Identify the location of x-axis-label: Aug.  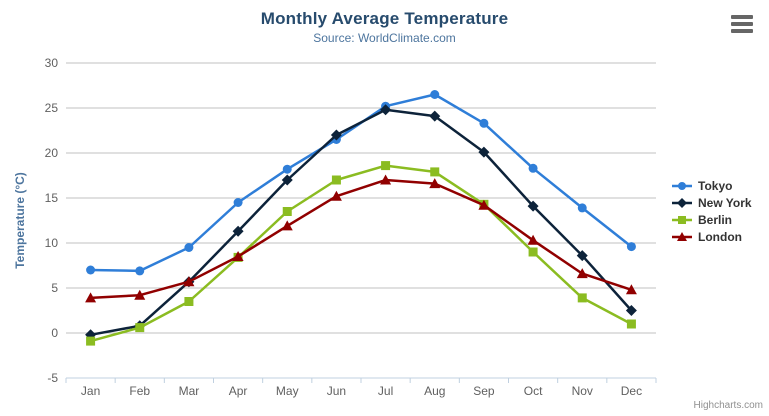
(434, 391).